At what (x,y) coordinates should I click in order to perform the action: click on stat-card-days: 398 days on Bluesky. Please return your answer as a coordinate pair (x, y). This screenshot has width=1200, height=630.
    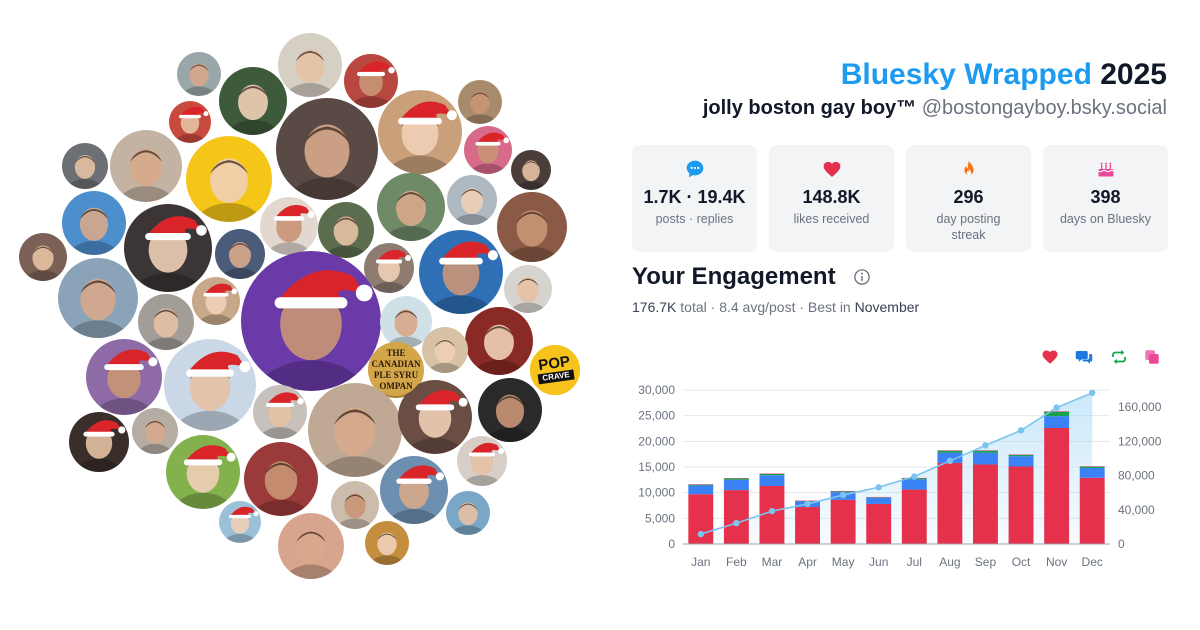
    Looking at the image, I should click on (1105, 198).